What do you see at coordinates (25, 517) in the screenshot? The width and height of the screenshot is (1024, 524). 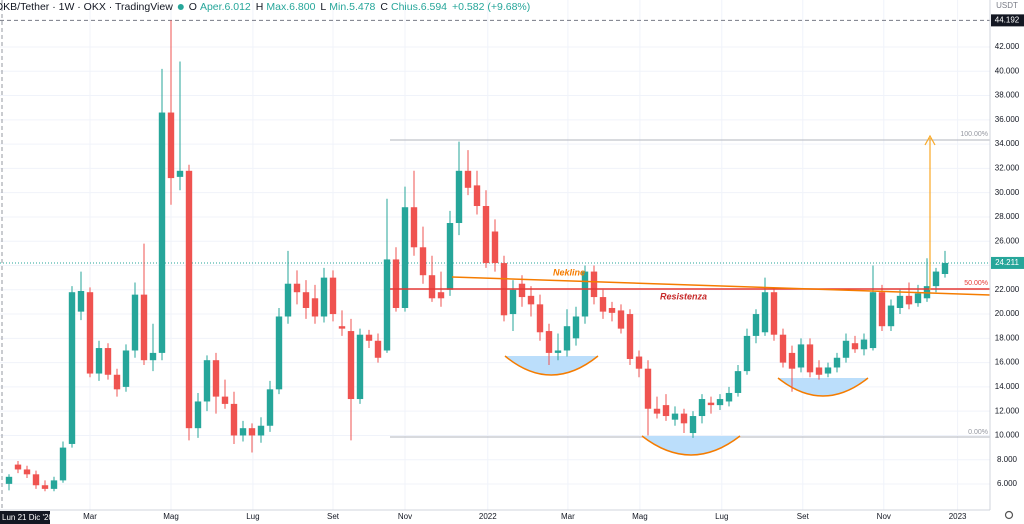 I see `date-box` at bounding box center [25, 517].